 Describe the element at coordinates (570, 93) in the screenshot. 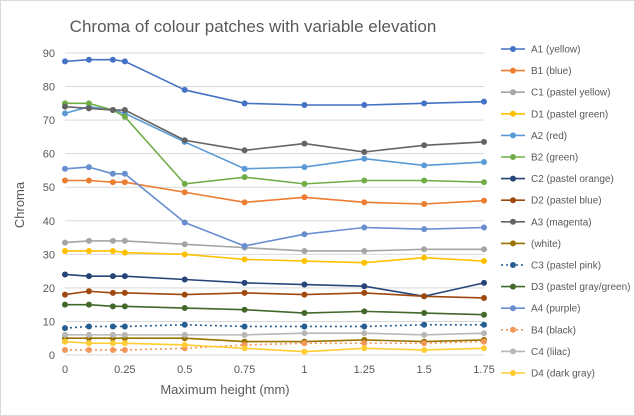

I see `legend-label: C1 (pastel yellow)` at that location.